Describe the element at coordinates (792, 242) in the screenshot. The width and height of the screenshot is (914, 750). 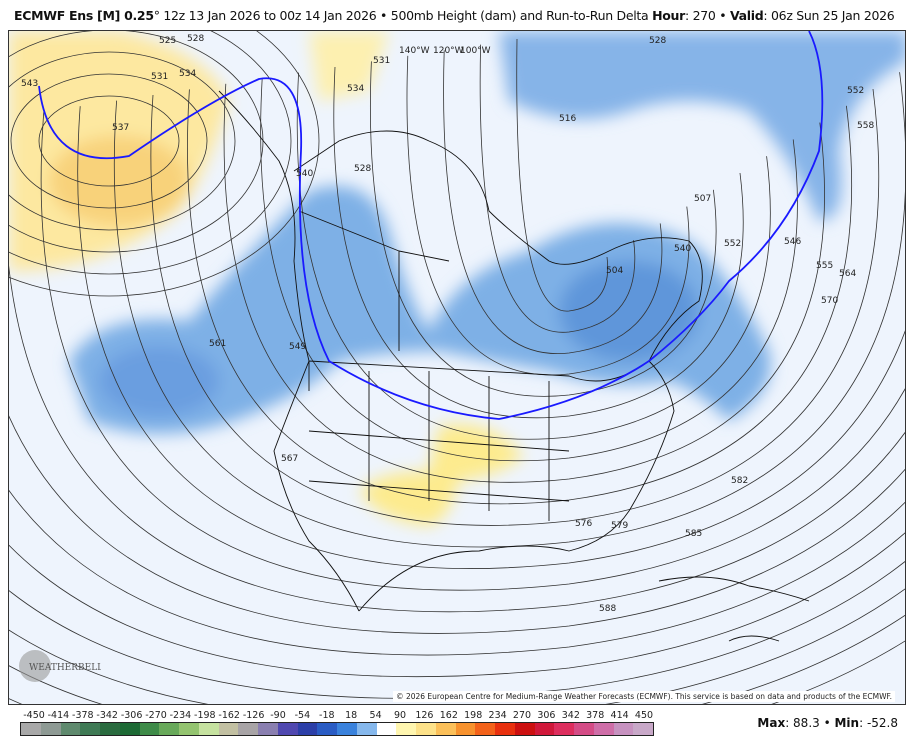
I see `contour-label: 546` at that location.